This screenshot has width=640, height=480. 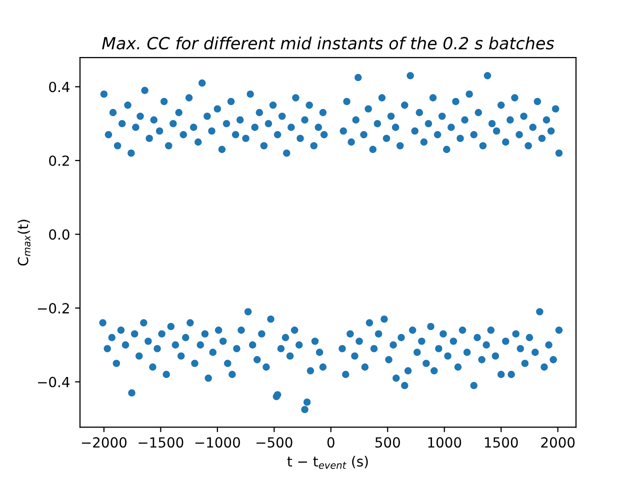 What do you see at coordinates (330, 442) in the screenshot?
I see `x-tick-label: 0` at bounding box center [330, 442].